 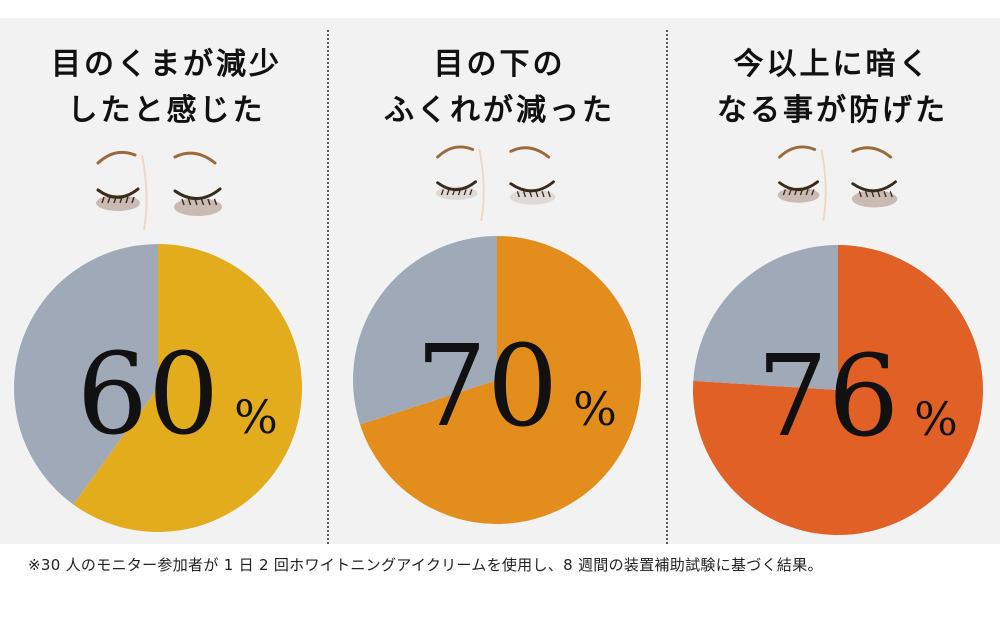 I want to click on pie-chart: 60%, so click(x=158, y=388).